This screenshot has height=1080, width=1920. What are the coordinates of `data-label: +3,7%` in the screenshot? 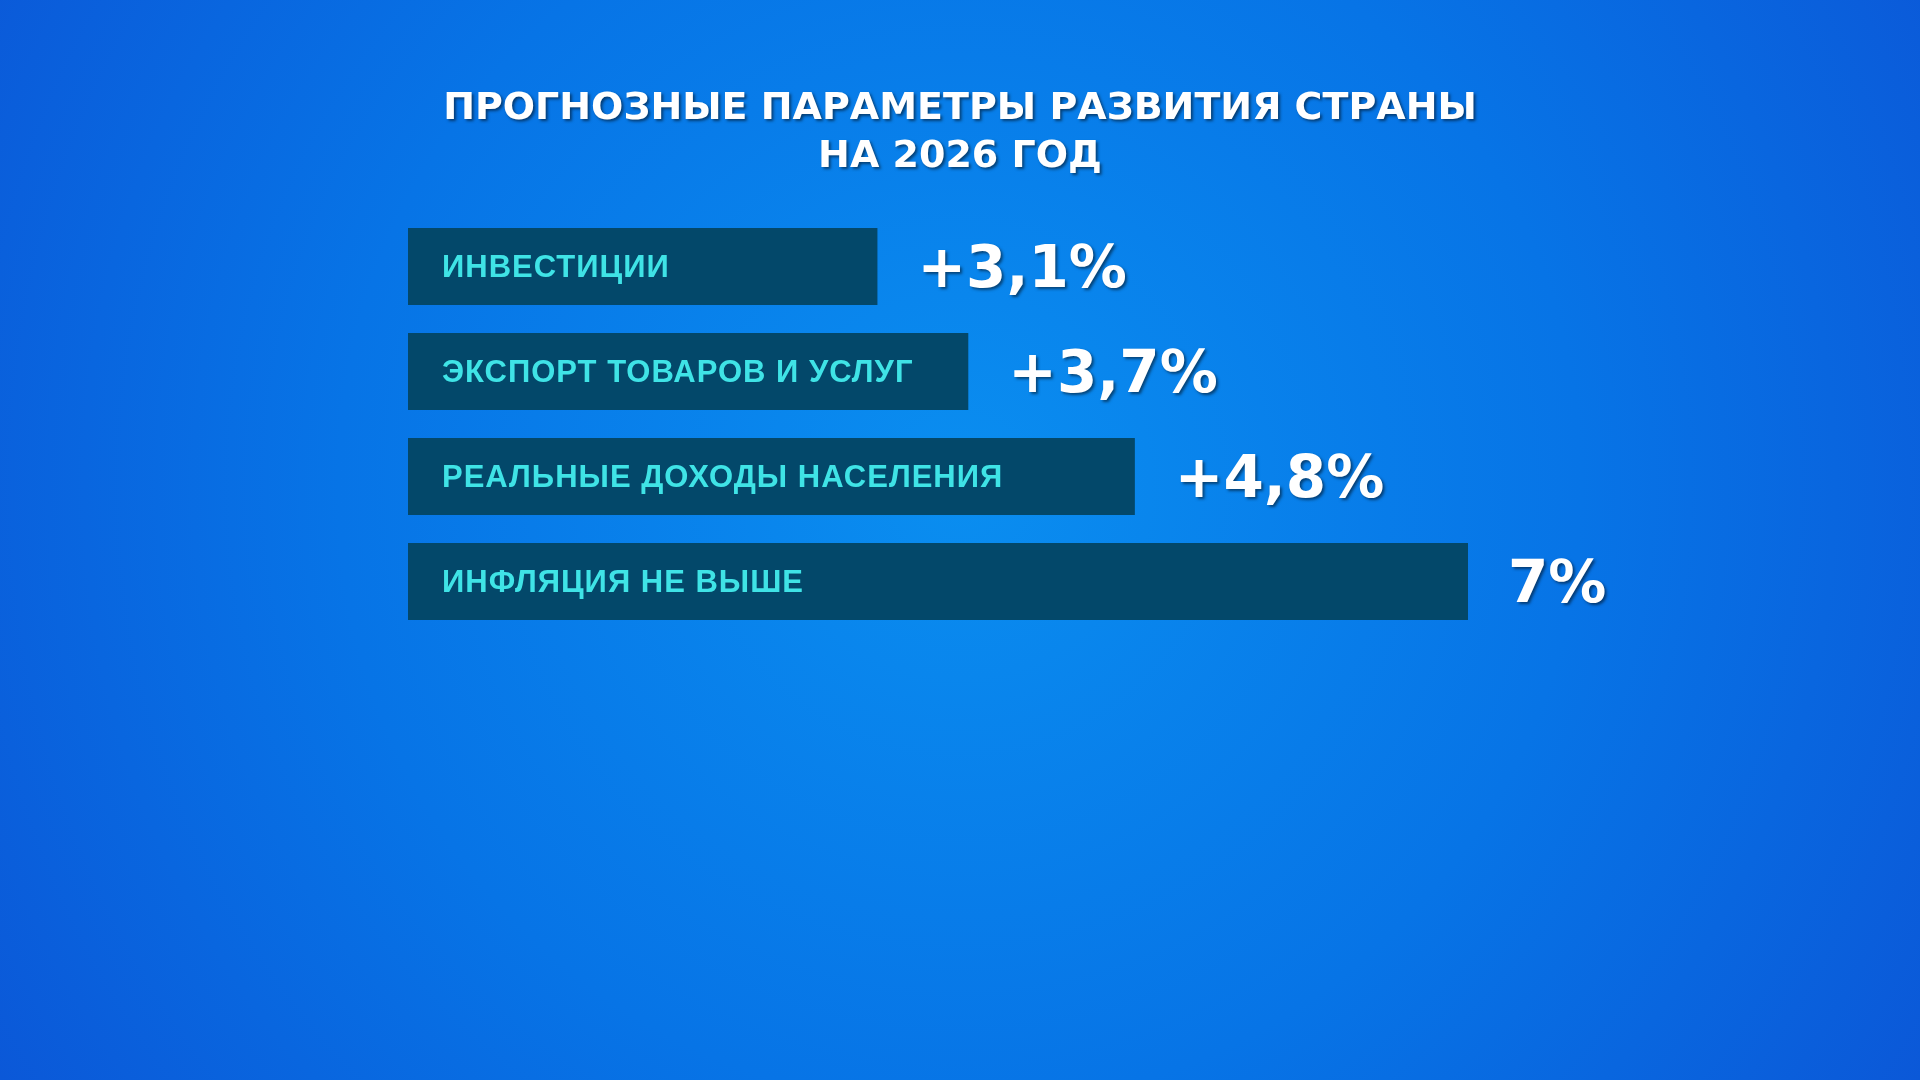 It's located at (1113, 371).